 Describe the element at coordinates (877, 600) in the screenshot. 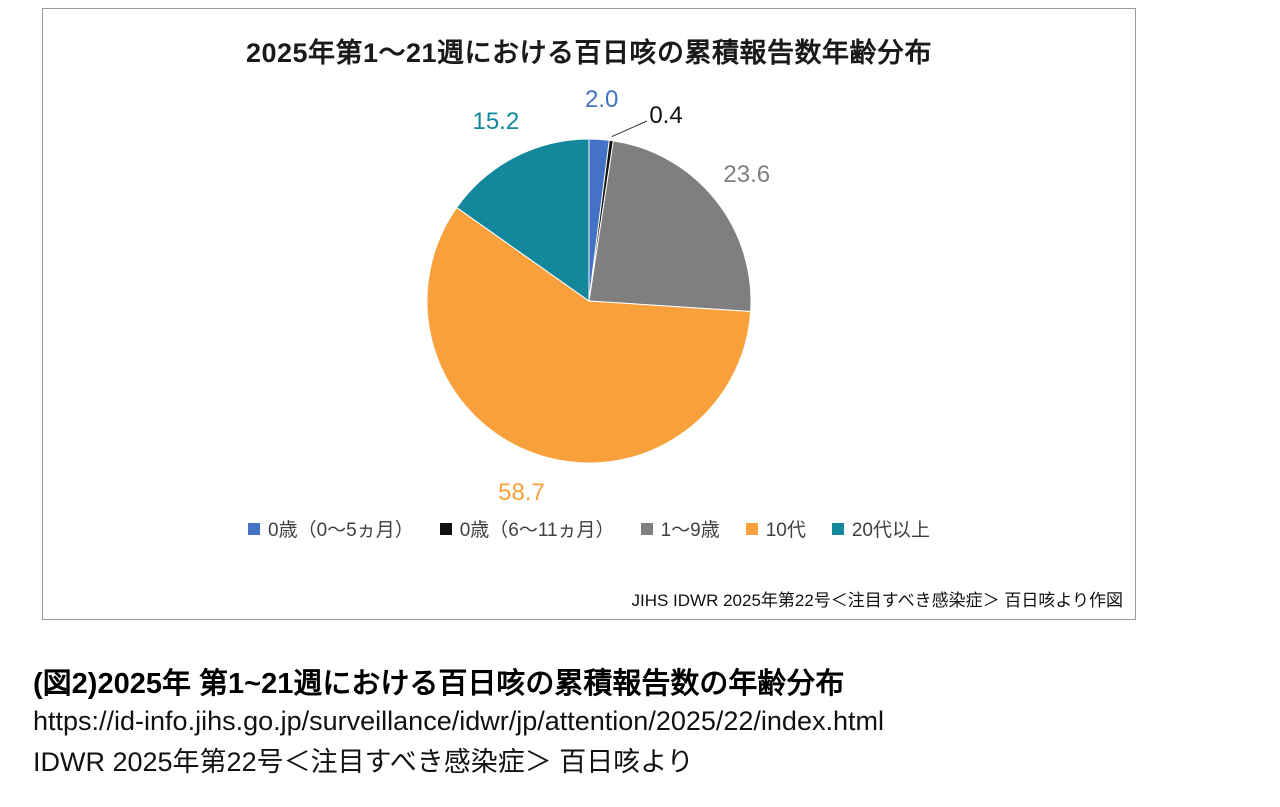

I see `chart-source-note: JIHS IDWR 2025年第22号＜注目すべき感染症＞ 百日咳より作図` at that location.